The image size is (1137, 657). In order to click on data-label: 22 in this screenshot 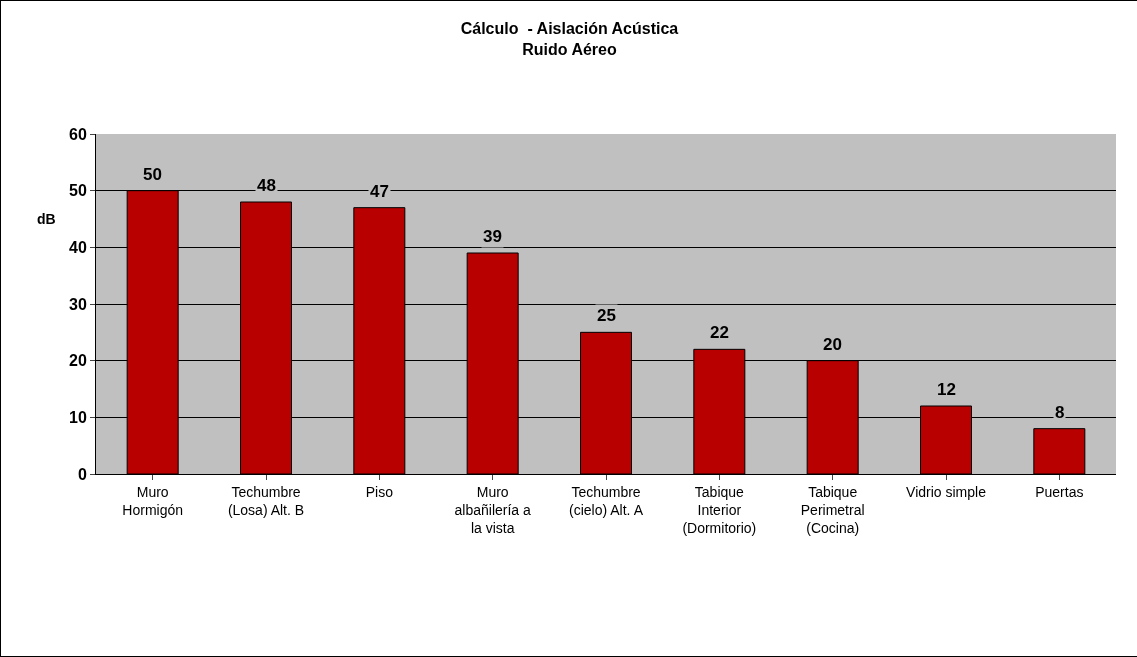, I will do `click(719, 332)`.